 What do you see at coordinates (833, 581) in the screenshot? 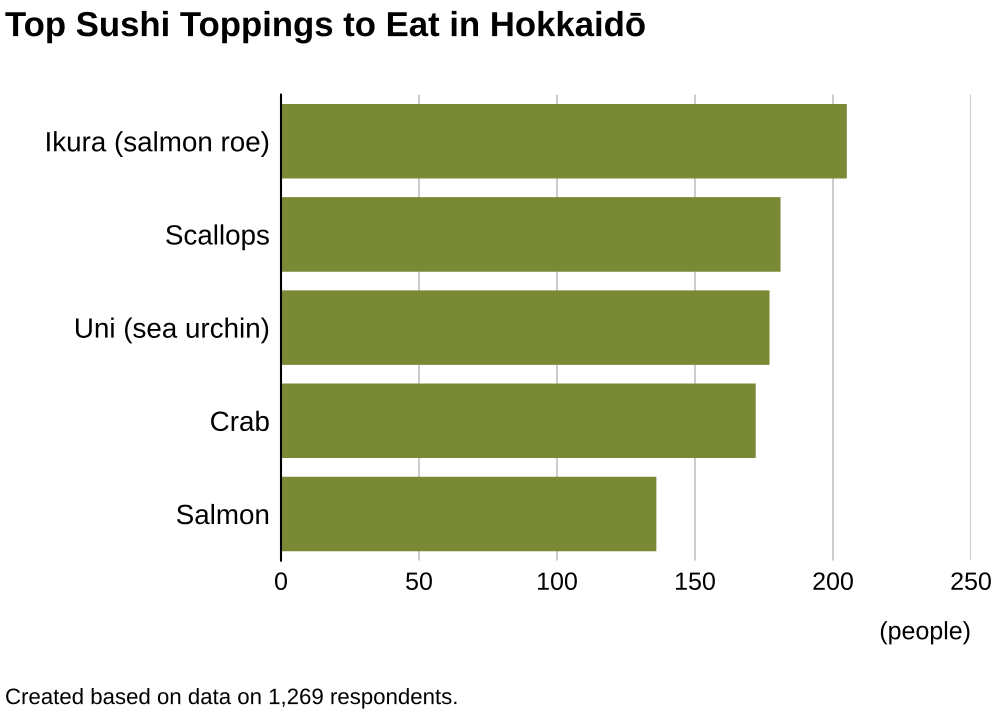
I see `x-tick-label: 200` at bounding box center [833, 581].